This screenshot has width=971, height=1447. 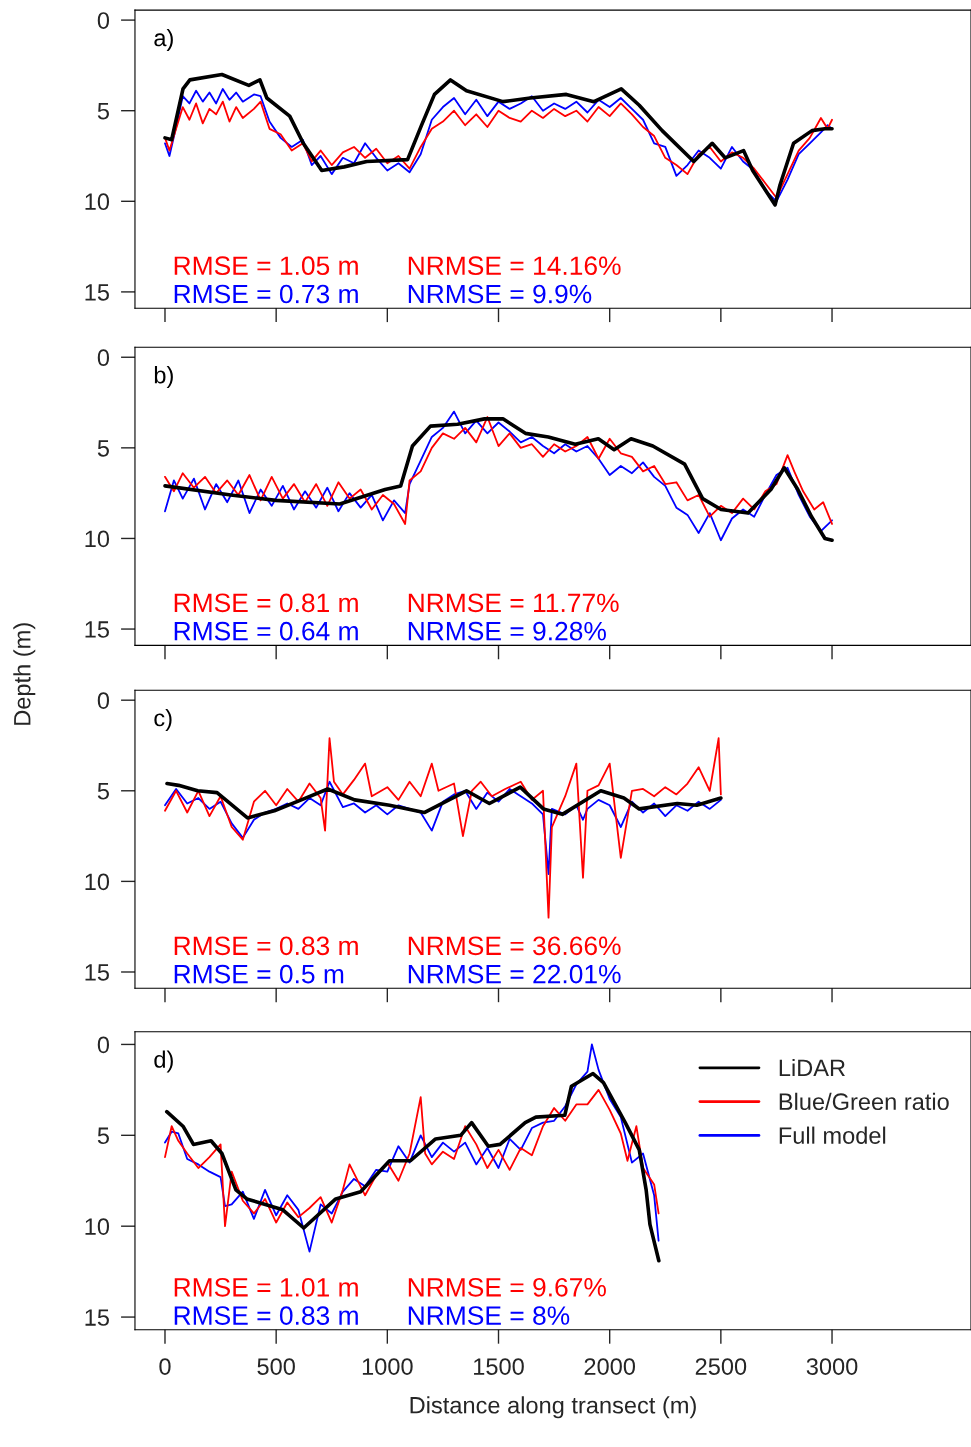 What do you see at coordinates (832, 1135) in the screenshot?
I see `legend-label: Full model` at bounding box center [832, 1135].